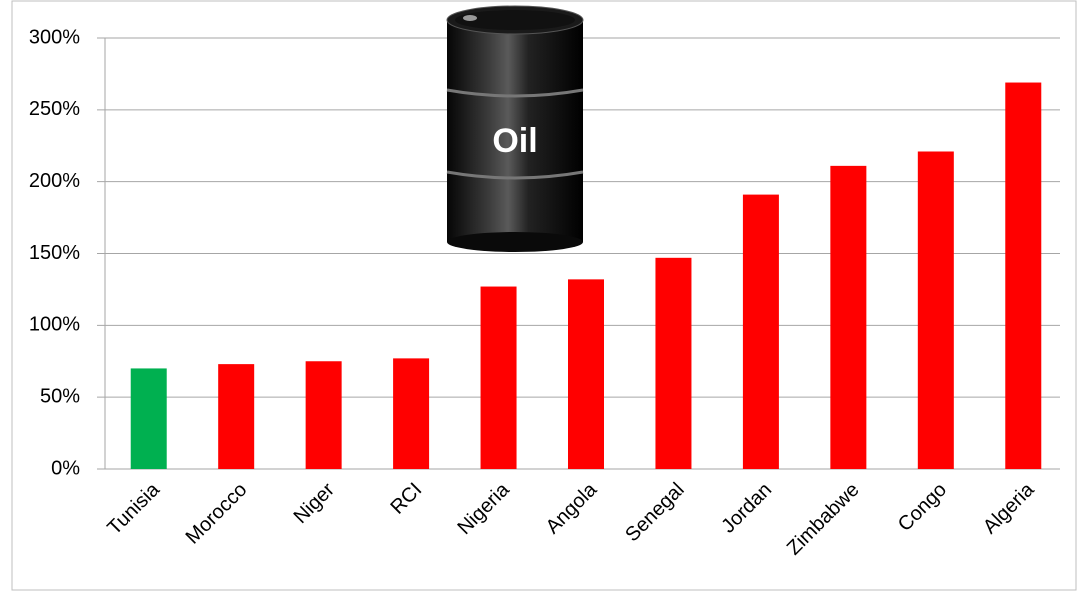 The image size is (1078, 592). What do you see at coordinates (217, 514) in the screenshot?
I see `x-tick-label: Morocco` at bounding box center [217, 514].